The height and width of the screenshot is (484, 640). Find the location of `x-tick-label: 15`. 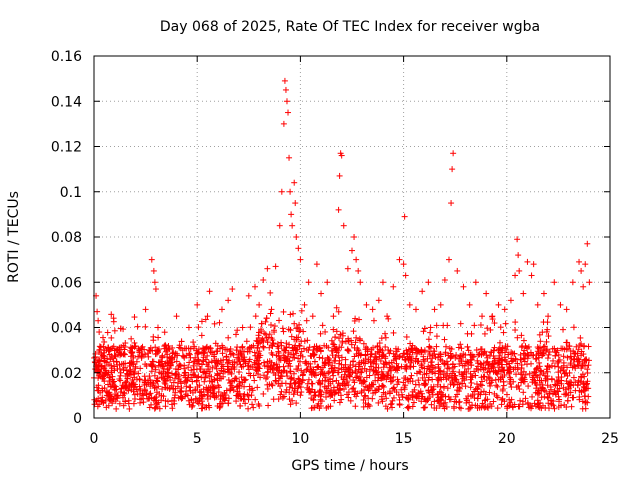

x-tick-label: 15 is located at coordinates (404, 439).